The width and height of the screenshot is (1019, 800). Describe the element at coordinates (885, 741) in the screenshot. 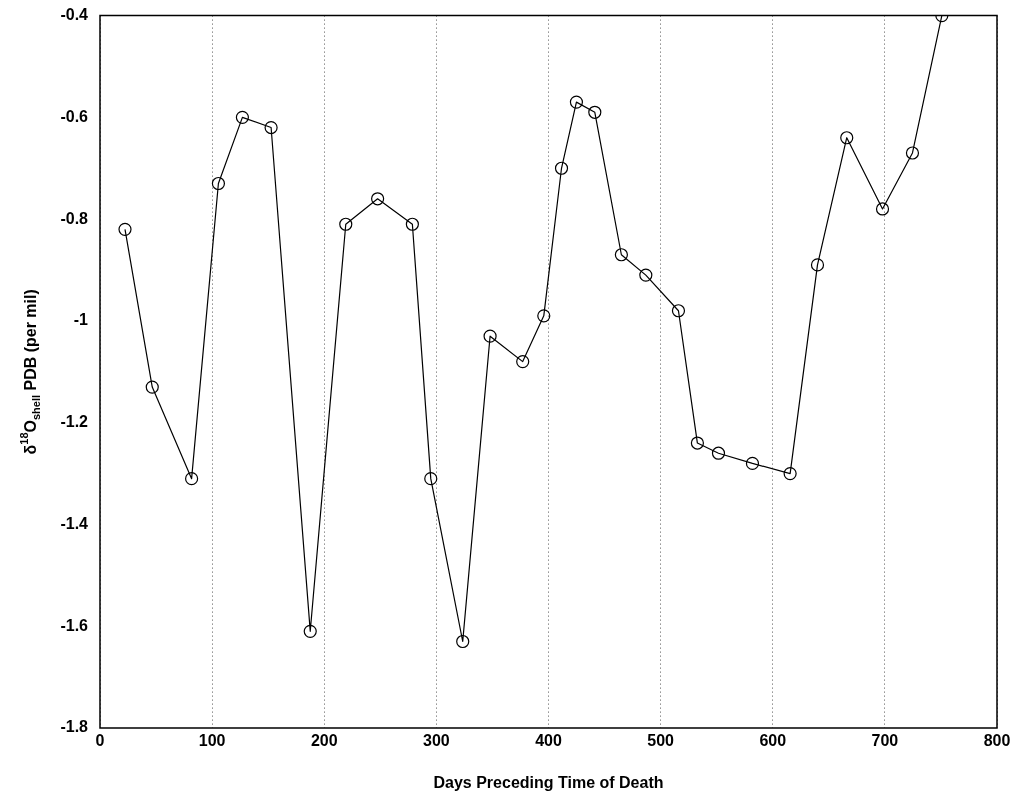

I see `x-tick-label: 700` at that location.